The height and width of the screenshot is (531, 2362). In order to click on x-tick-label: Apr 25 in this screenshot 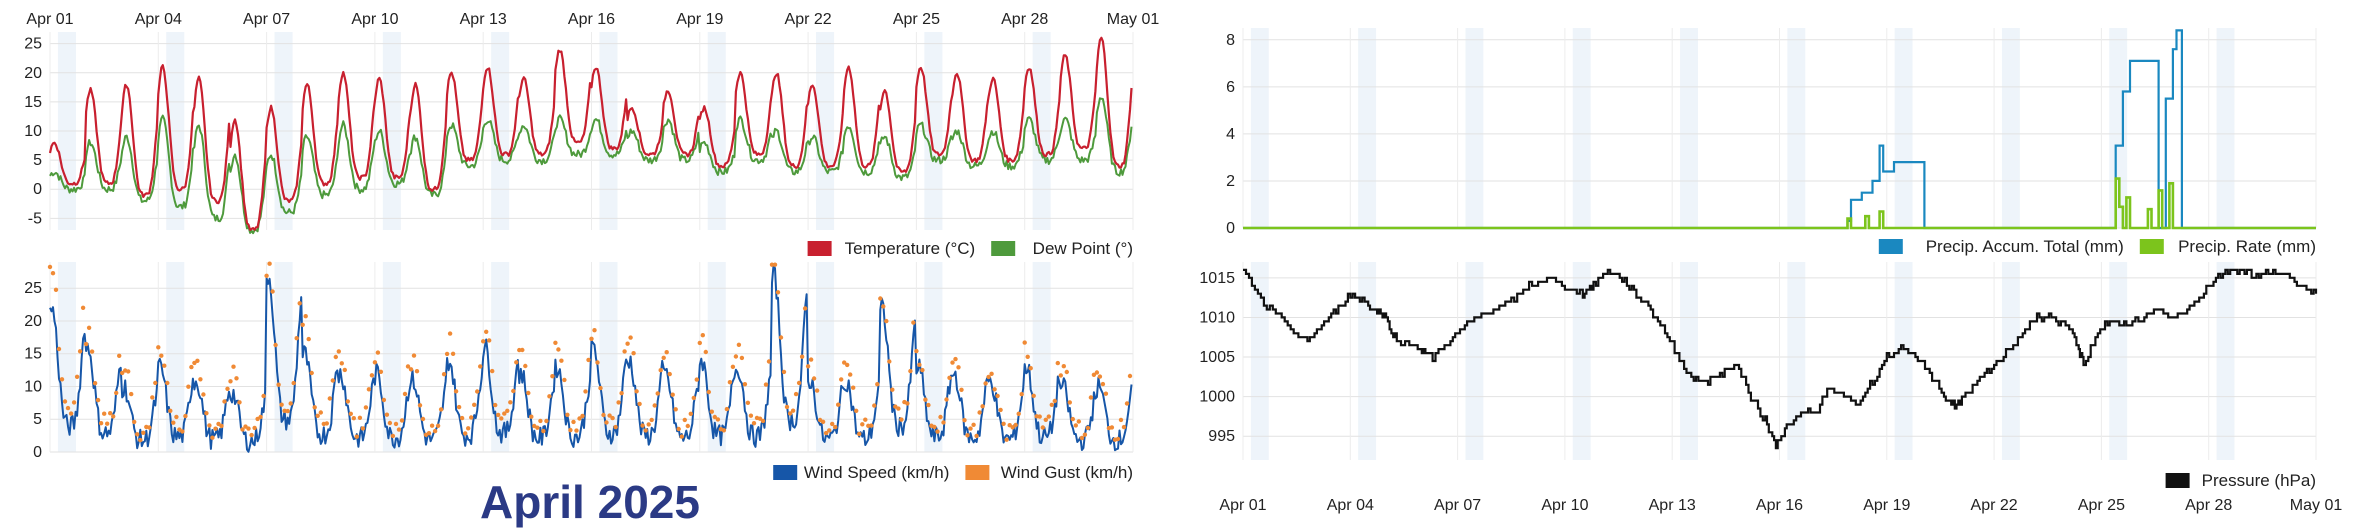, I will do `click(2101, 505)`.